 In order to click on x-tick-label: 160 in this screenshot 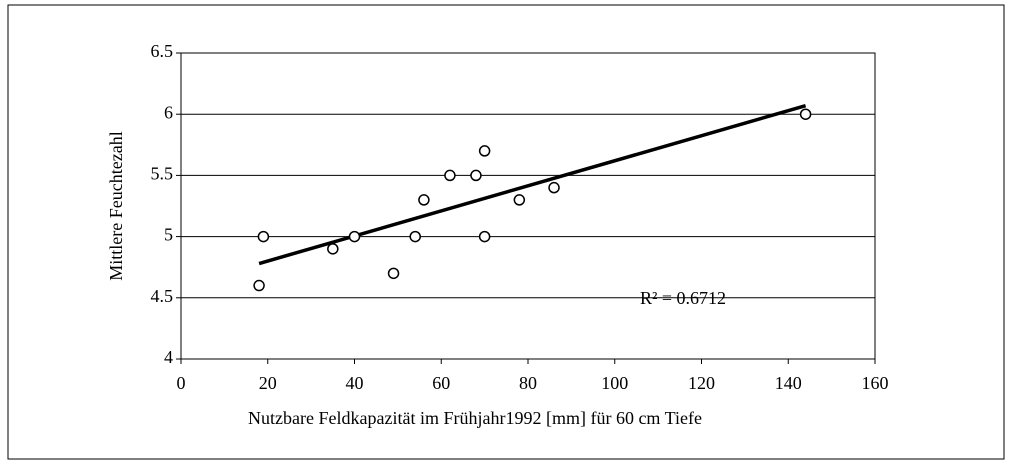, I will do `click(875, 383)`.